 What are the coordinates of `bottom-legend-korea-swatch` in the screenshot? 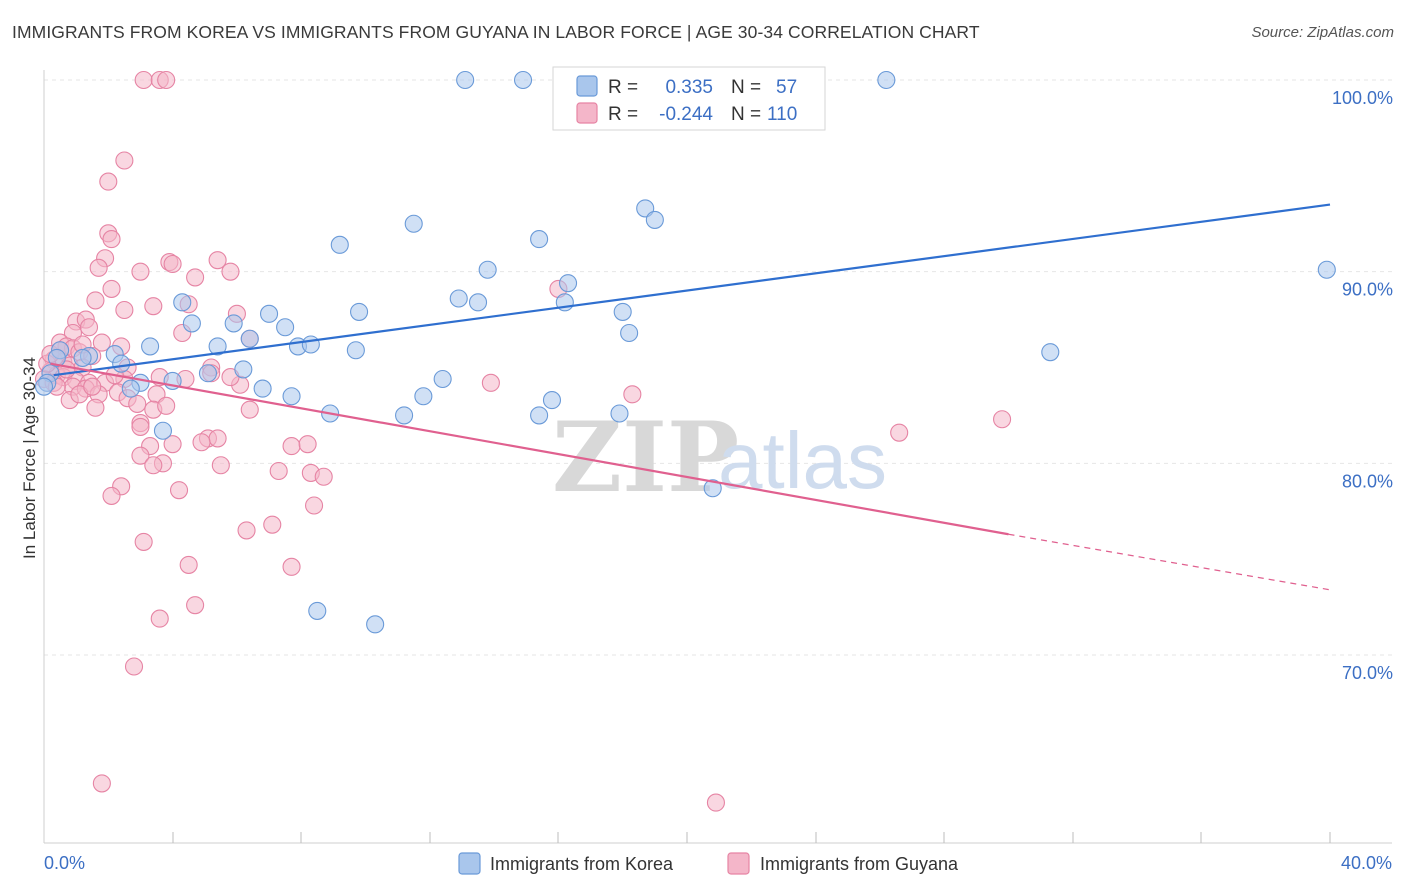 It's located at (469, 863).